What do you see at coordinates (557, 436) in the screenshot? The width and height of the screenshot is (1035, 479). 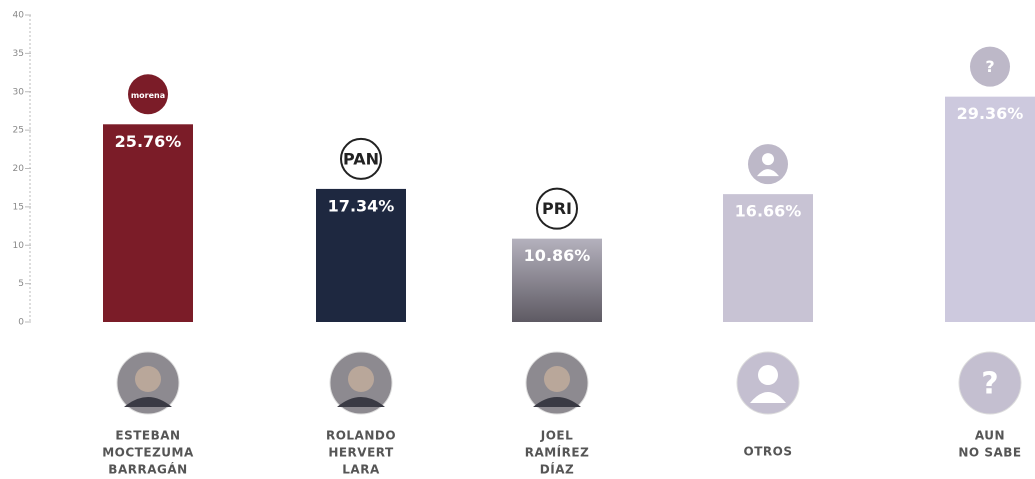 I see `category-label: JOEL` at bounding box center [557, 436].